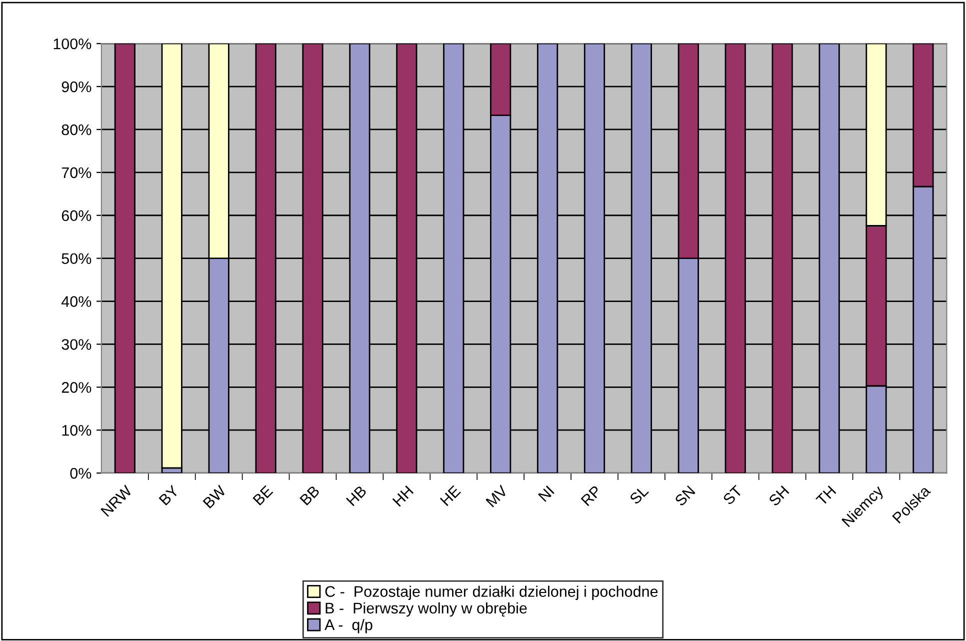 This screenshot has width=966, height=641. What do you see at coordinates (77, 258) in the screenshot?
I see `y-tick-label: 50%` at bounding box center [77, 258].